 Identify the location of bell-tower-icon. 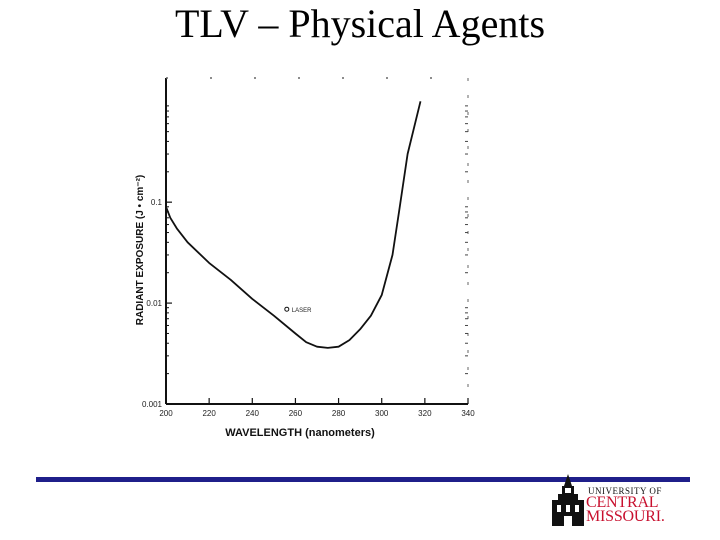
(568, 500).